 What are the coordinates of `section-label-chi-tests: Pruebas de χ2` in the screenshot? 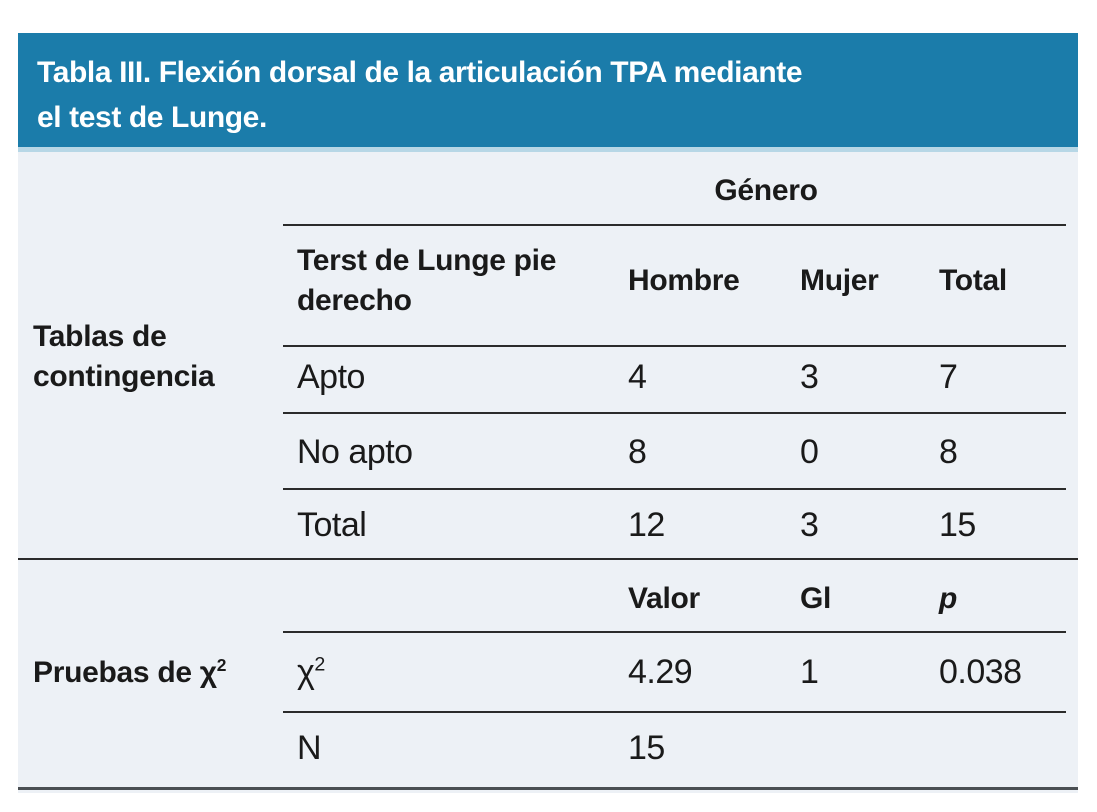 It's located at (129, 673).